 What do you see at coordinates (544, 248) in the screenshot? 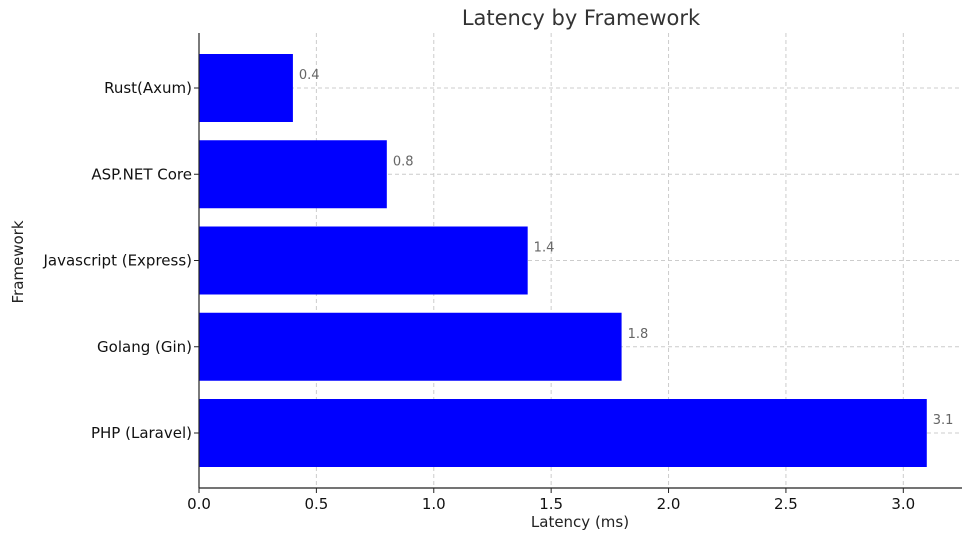
I see `data-label: 1.4` at bounding box center [544, 248].